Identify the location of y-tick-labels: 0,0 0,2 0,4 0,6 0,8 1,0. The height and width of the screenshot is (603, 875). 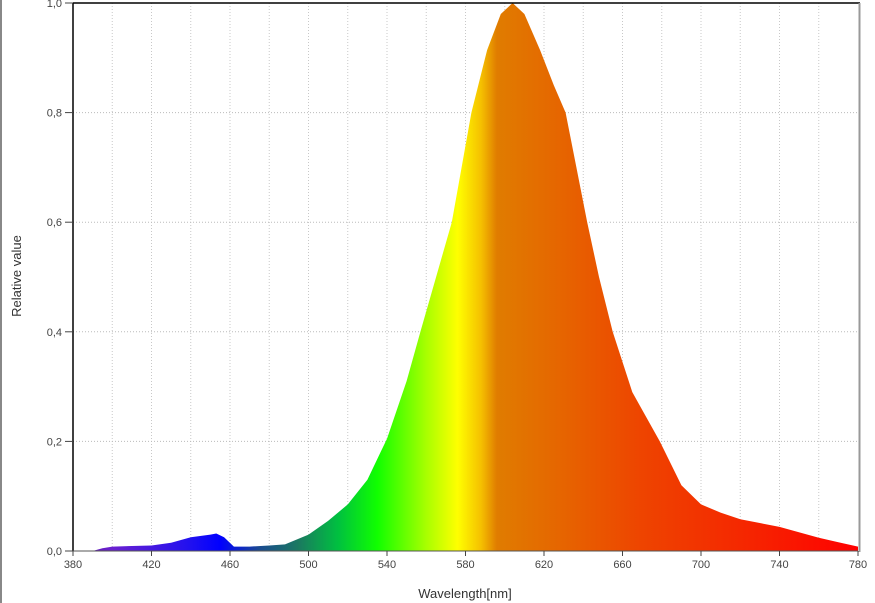
(60, 279).